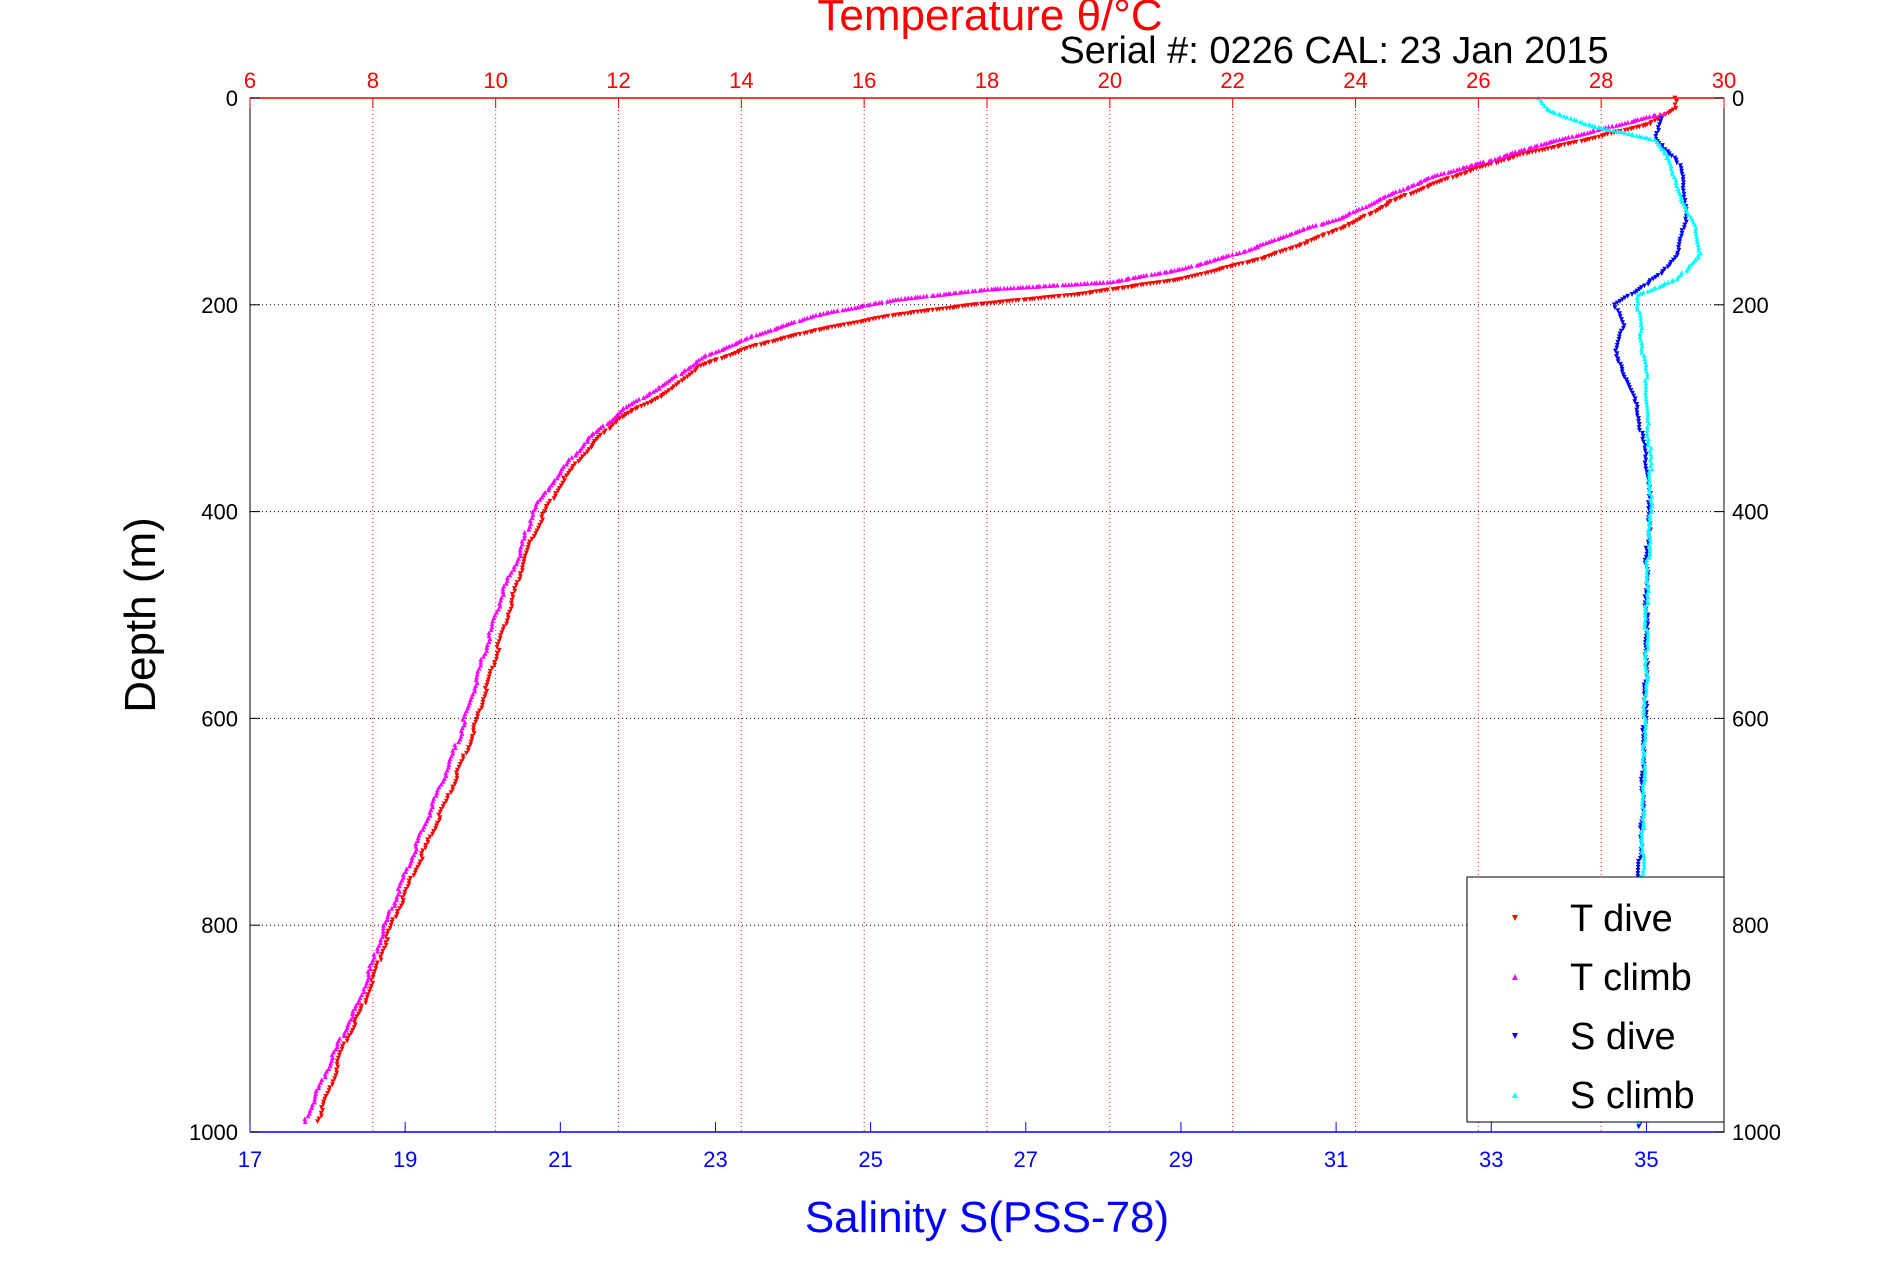  What do you see at coordinates (1232, 80) in the screenshot?
I see `temperature-tick-label: 22` at bounding box center [1232, 80].